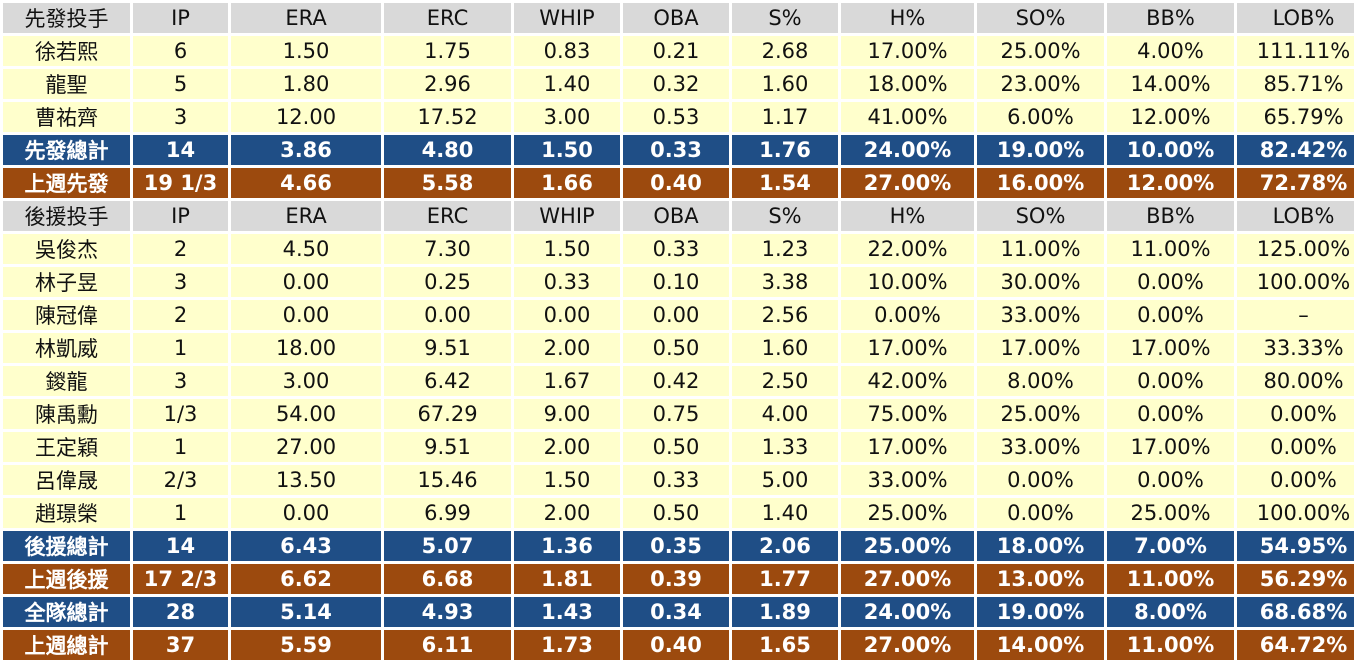 This screenshot has height=664, width=1354. What do you see at coordinates (907, 414) in the screenshot?
I see `stat-h-pct: 75.00%` at bounding box center [907, 414].